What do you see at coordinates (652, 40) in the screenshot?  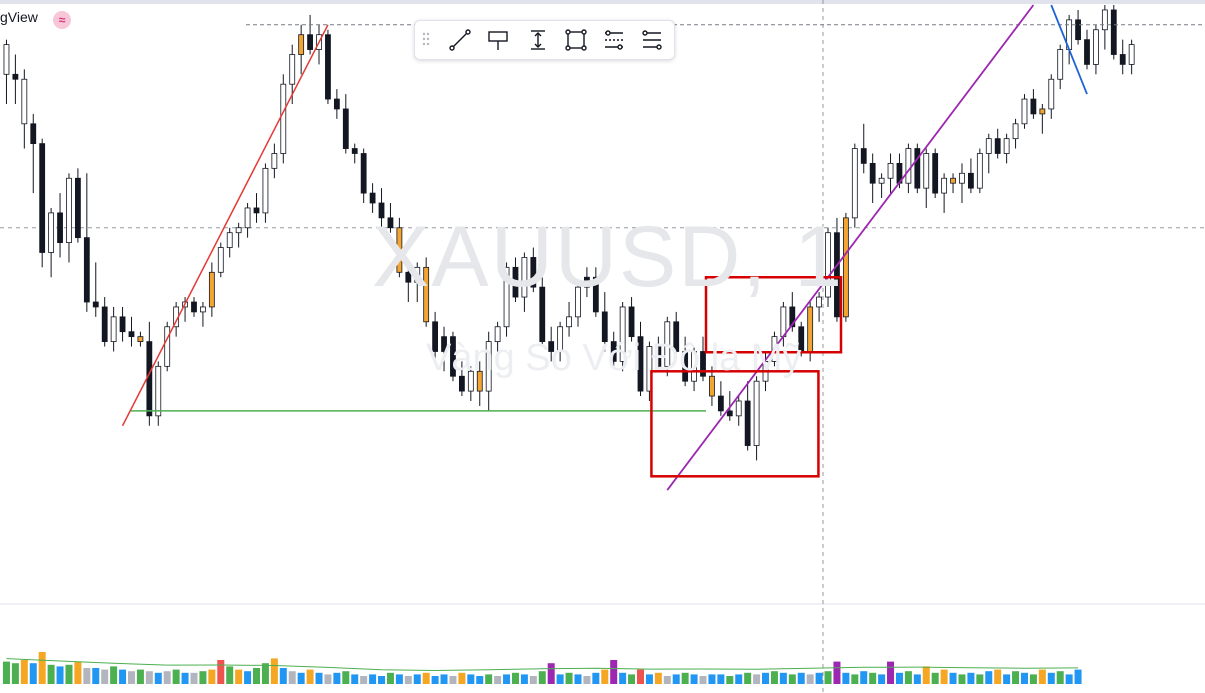 I see `fib-retracement-tool-button` at bounding box center [652, 40].